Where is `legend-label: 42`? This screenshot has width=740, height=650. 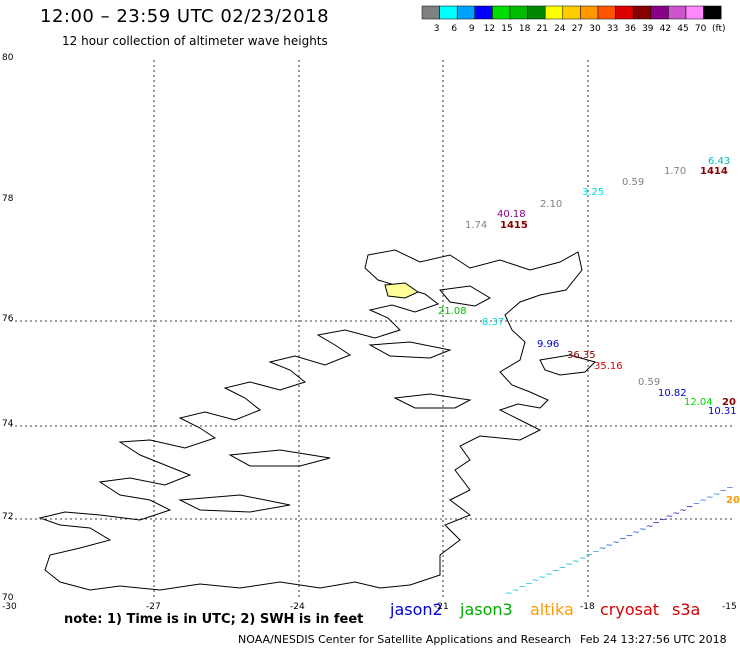
legend-label: 42 is located at coordinates (665, 29).